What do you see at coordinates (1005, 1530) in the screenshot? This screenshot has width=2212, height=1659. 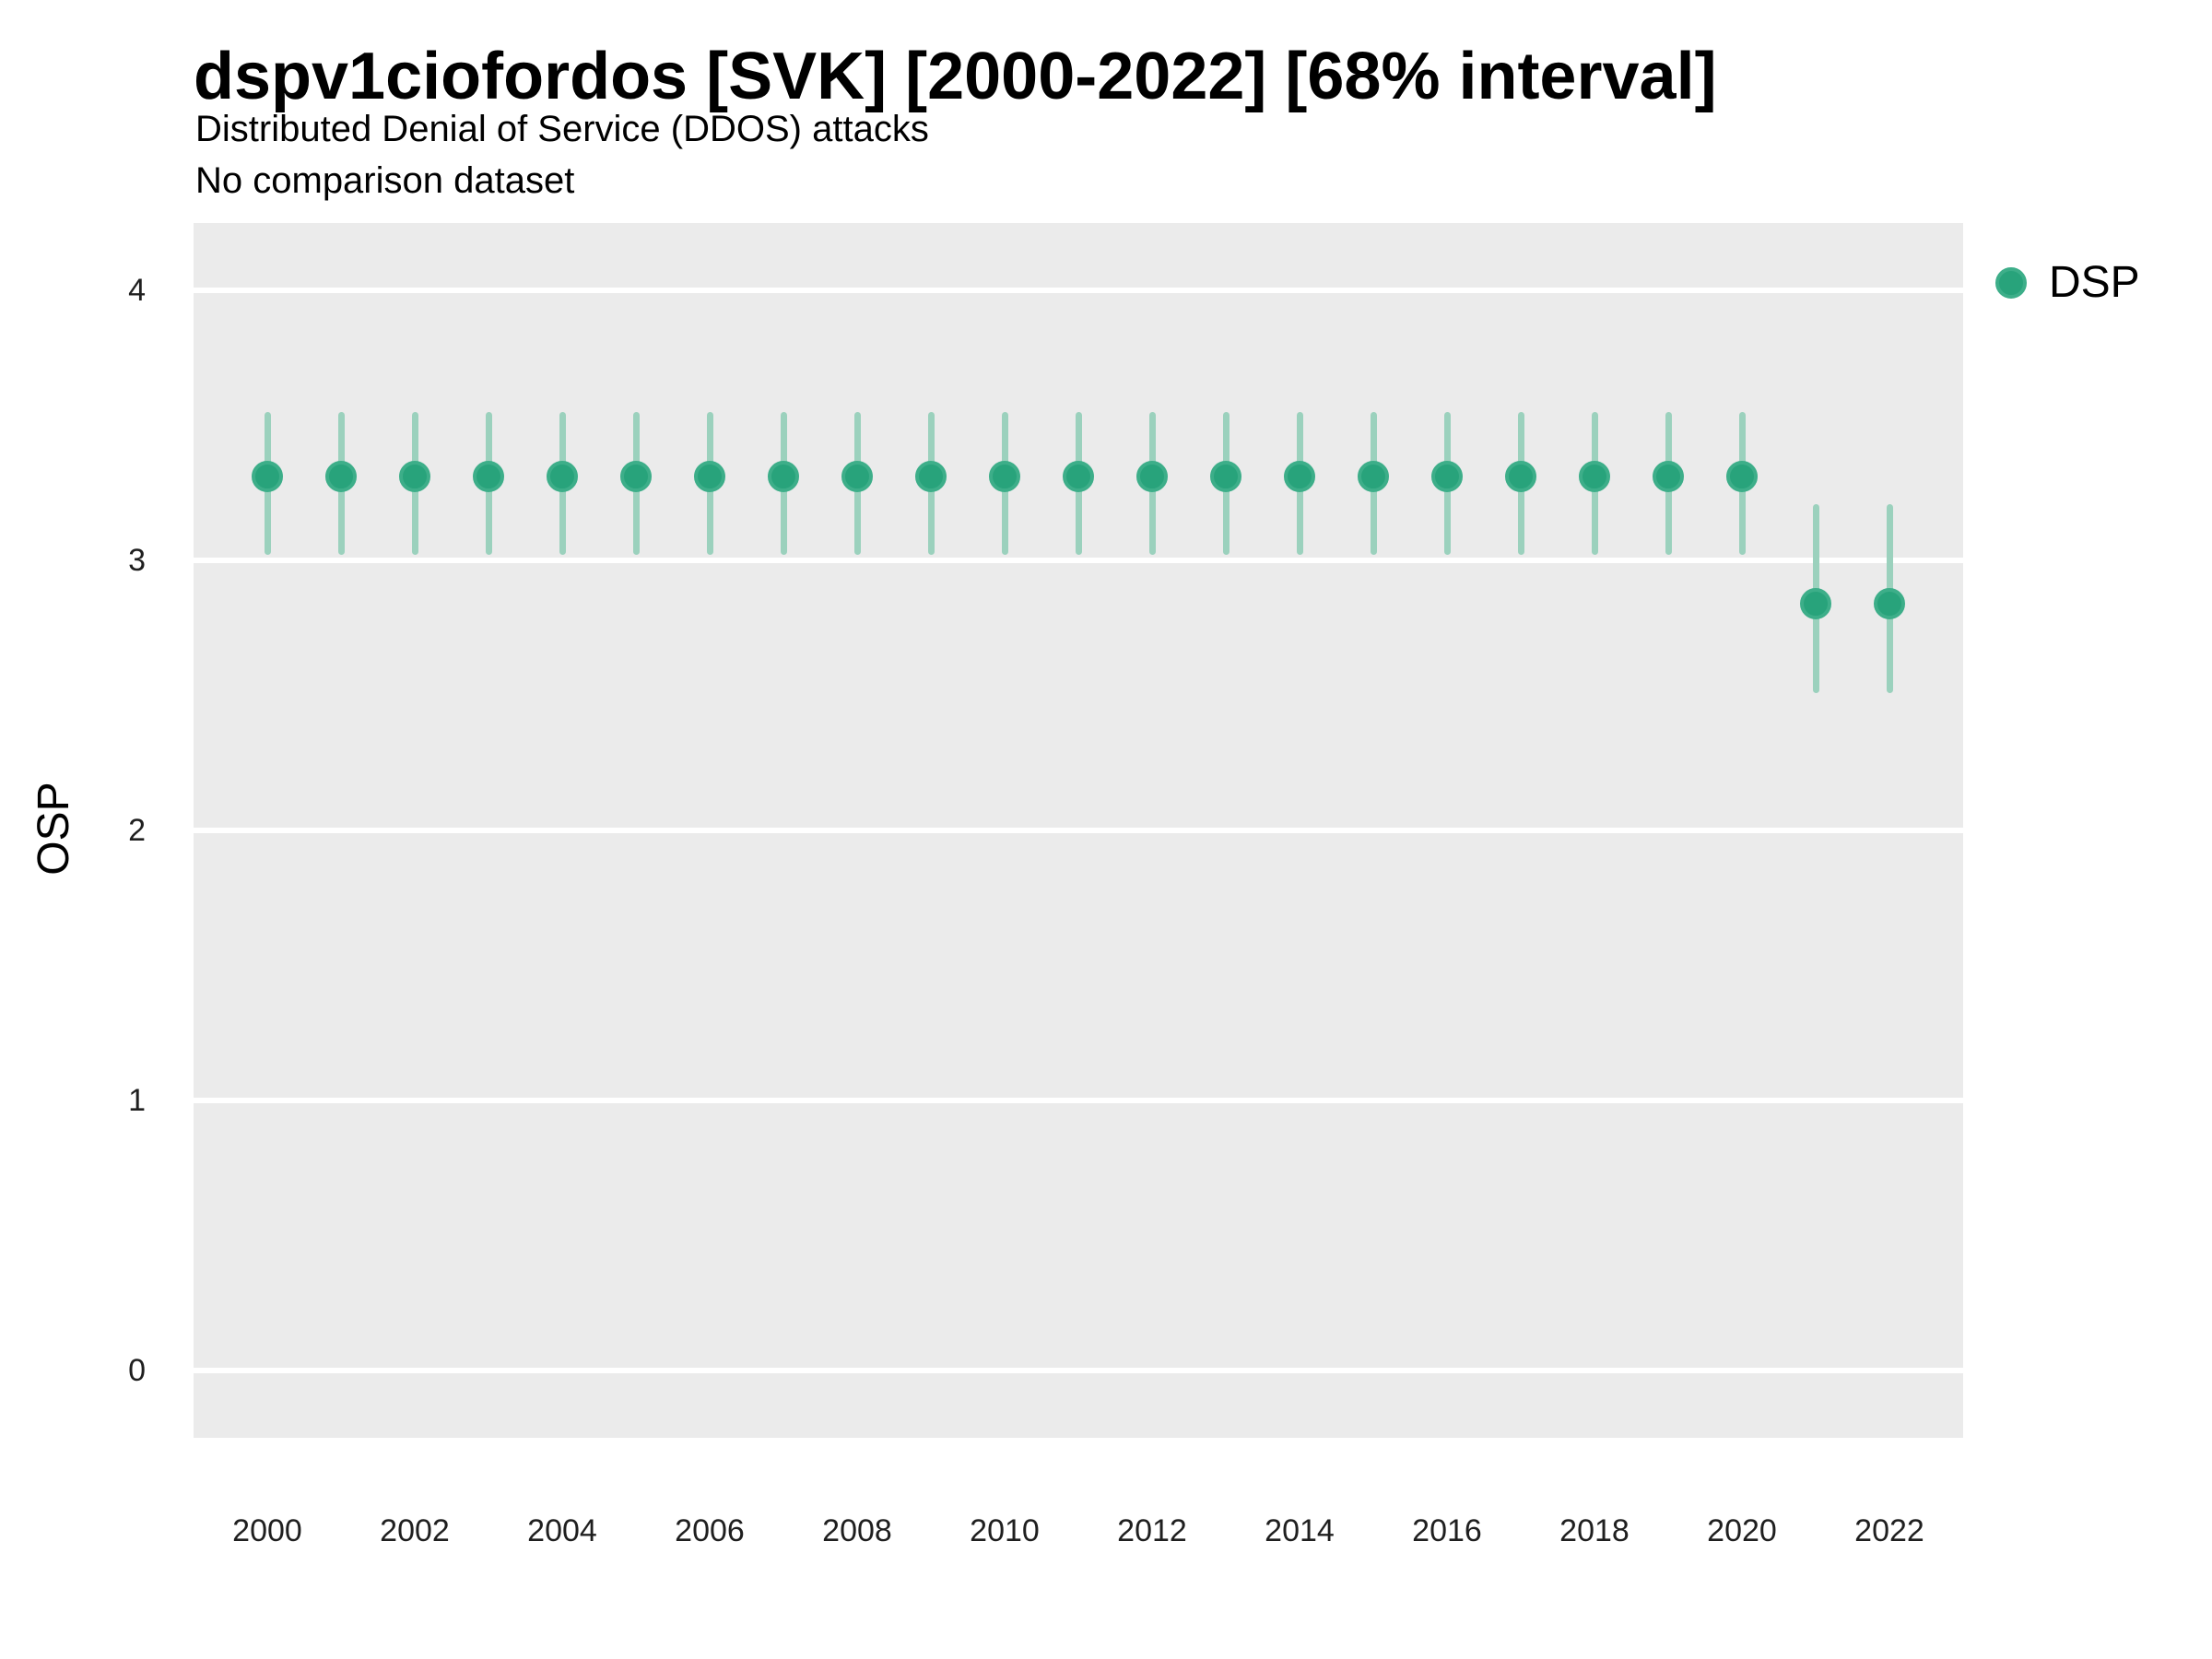 I see `x-tick-label-2010: 2010` at bounding box center [1005, 1530].